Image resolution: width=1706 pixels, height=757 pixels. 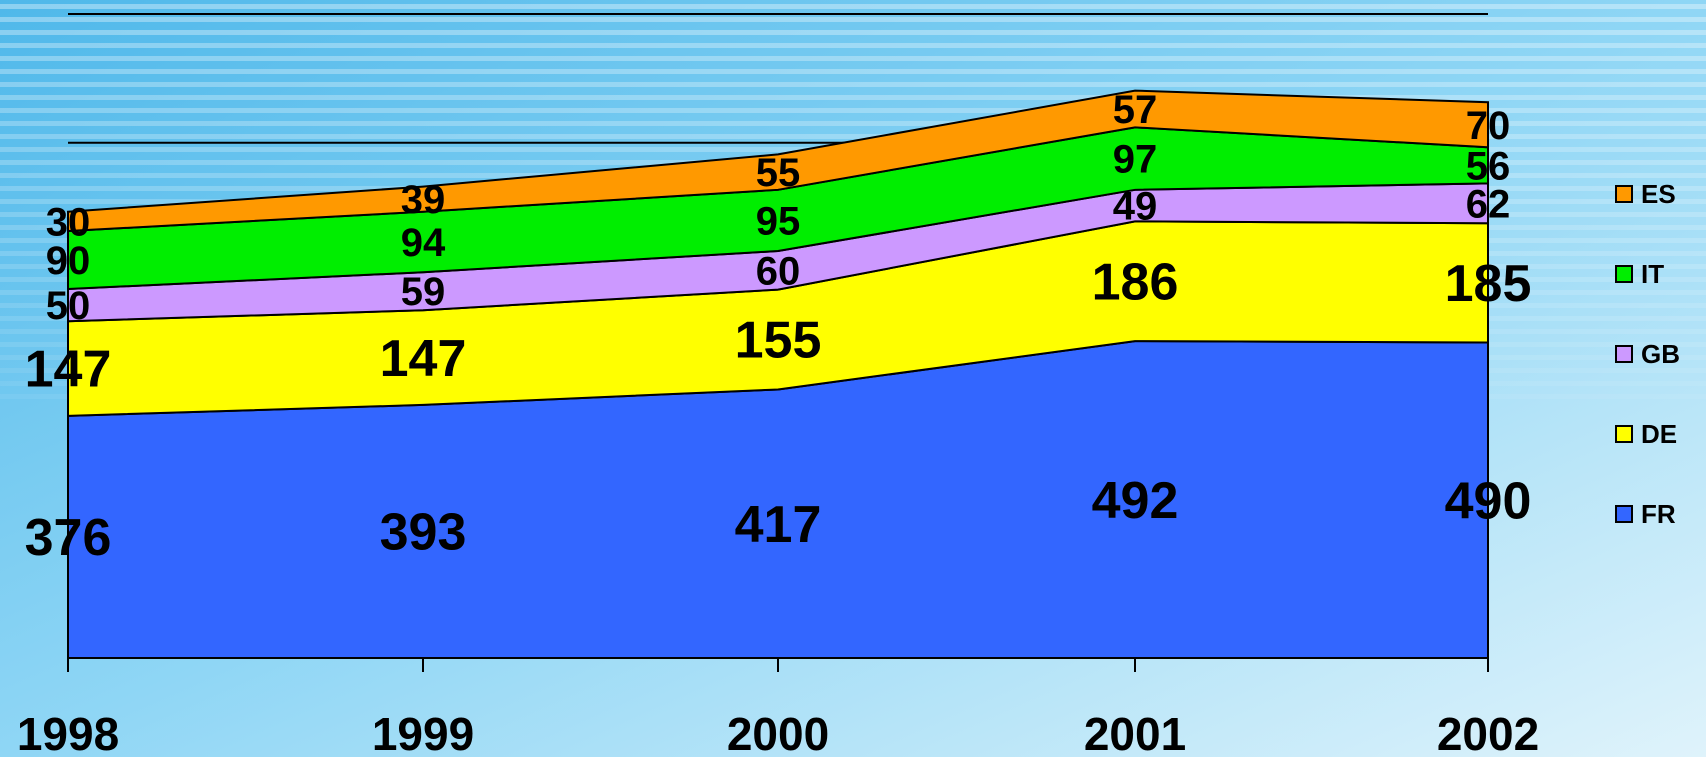 What do you see at coordinates (1135, 207) in the screenshot?
I see `data-label-gb: 49` at bounding box center [1135, 207].